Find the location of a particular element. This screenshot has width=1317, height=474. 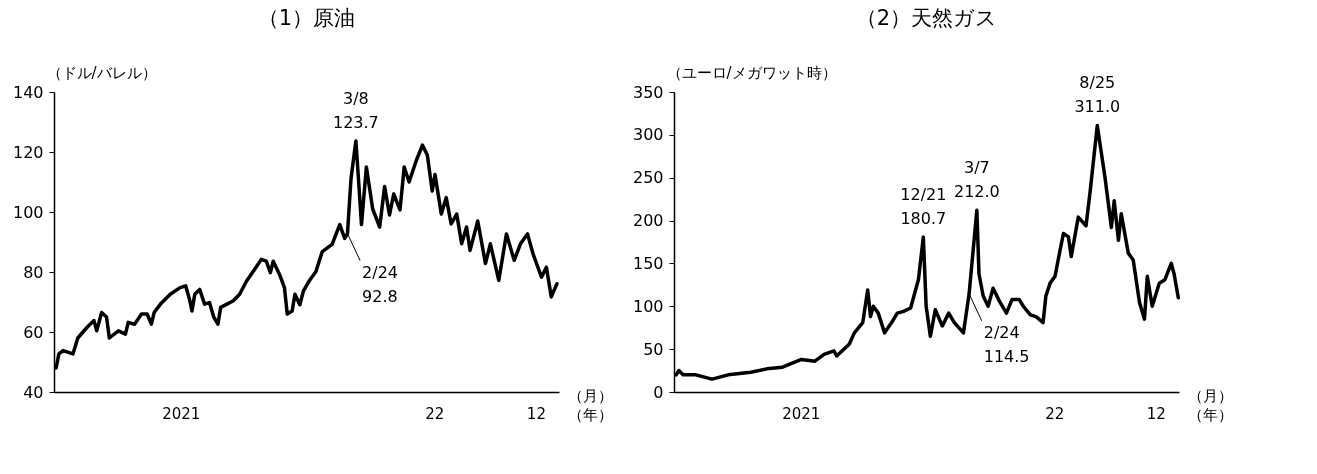

y-tick-label: 250 is located at coordinates (648, 178).